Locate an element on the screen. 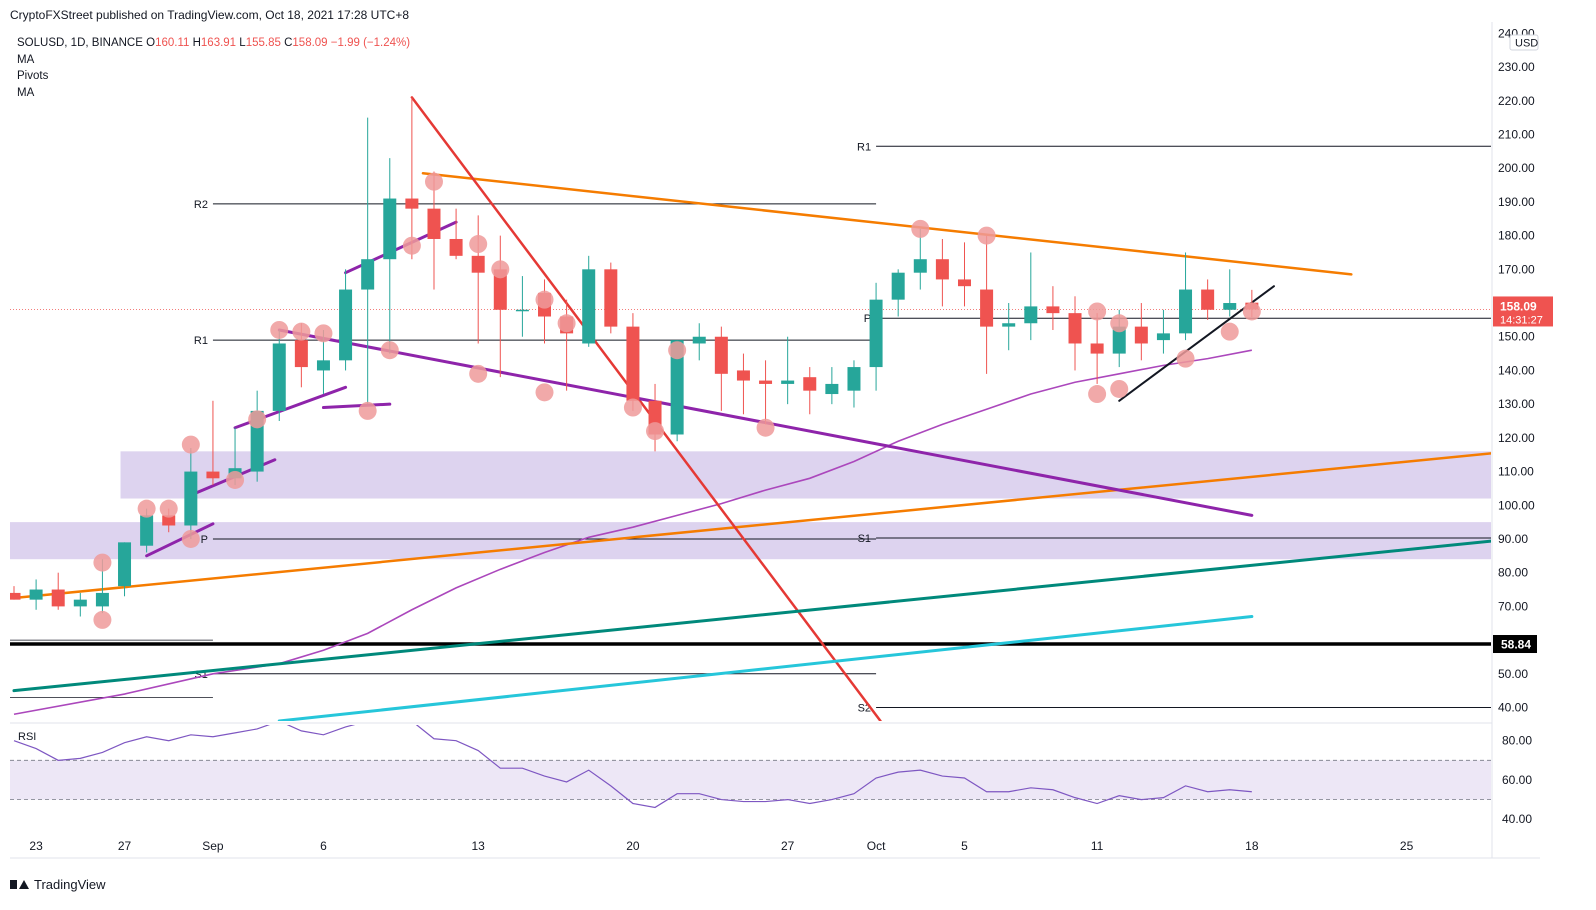  price-tick-label: 210.00 is located at coordinates (1516, 134).